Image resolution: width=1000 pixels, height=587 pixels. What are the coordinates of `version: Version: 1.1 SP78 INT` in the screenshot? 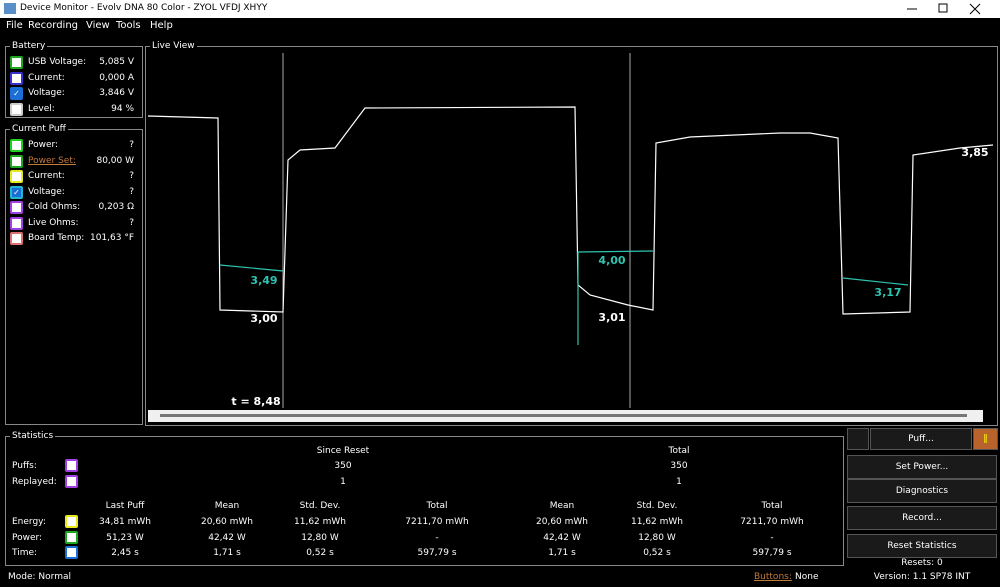 It's located at (922, 577).